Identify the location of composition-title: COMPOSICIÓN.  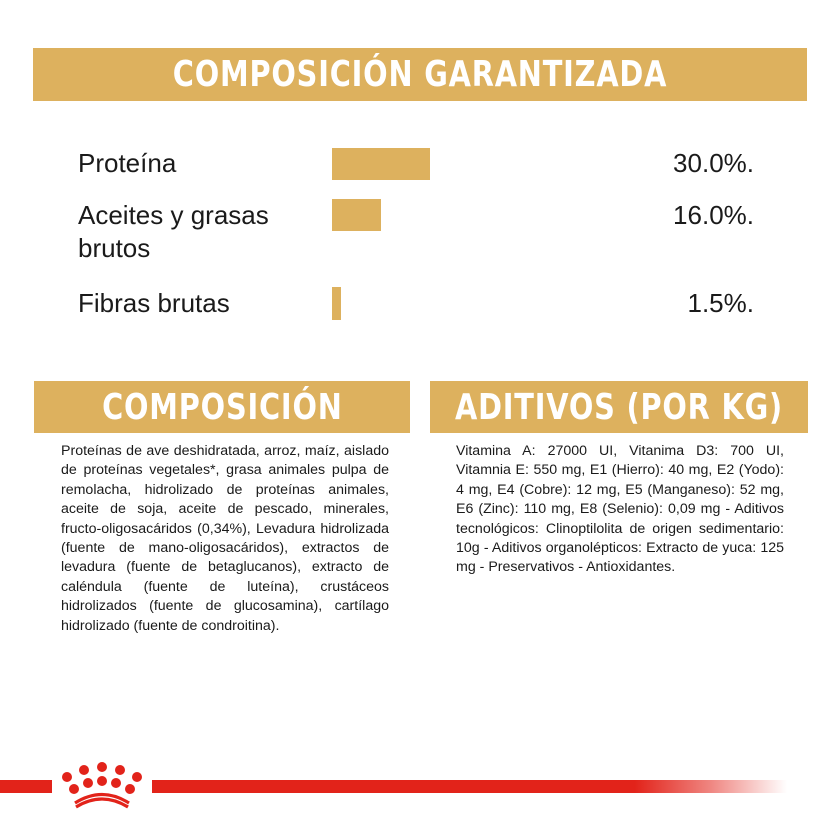
(222, 407).